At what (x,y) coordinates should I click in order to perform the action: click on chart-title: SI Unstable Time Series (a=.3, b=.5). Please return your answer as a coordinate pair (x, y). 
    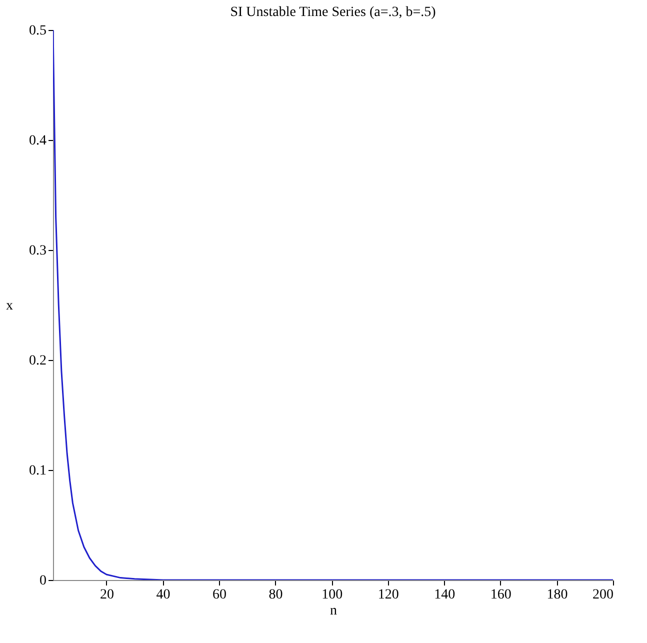
    Looking at the image, I should click on (333, 12).